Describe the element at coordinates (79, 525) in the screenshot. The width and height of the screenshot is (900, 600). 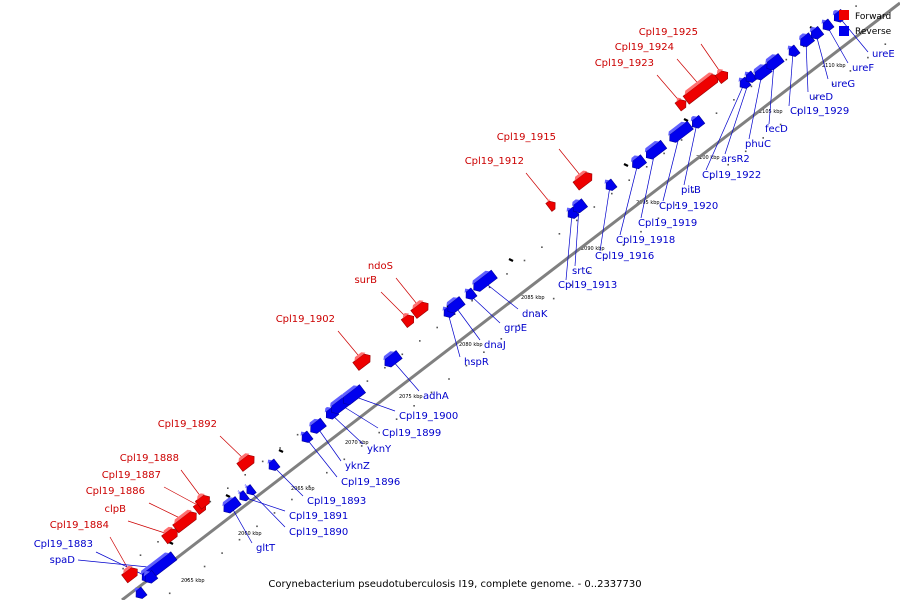
I see `gene-label-cpl19-1884: Cpl19_1884` at that location.